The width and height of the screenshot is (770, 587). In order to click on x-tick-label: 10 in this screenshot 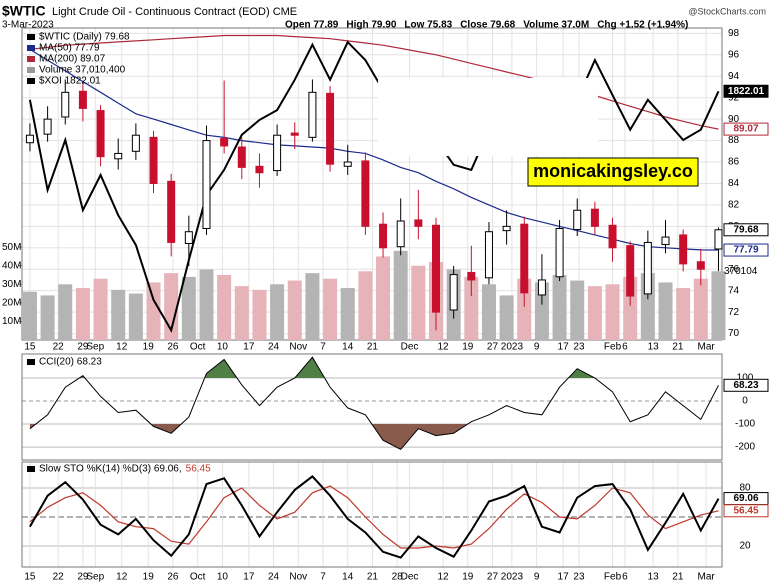, I will do `click(223, 347)`.